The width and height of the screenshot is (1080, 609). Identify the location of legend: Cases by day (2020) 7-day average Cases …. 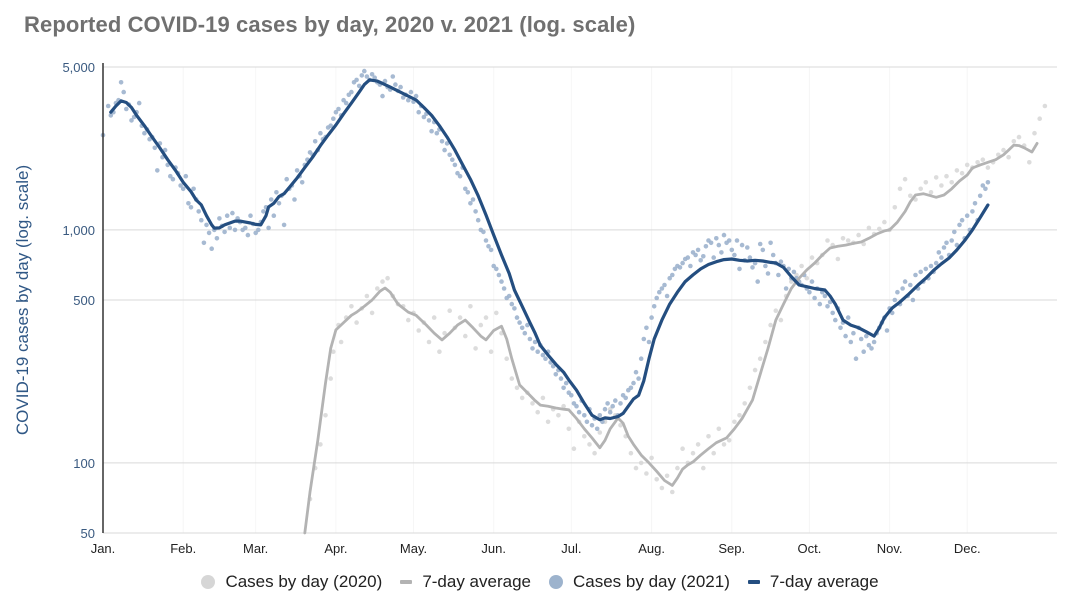
(540, 582).